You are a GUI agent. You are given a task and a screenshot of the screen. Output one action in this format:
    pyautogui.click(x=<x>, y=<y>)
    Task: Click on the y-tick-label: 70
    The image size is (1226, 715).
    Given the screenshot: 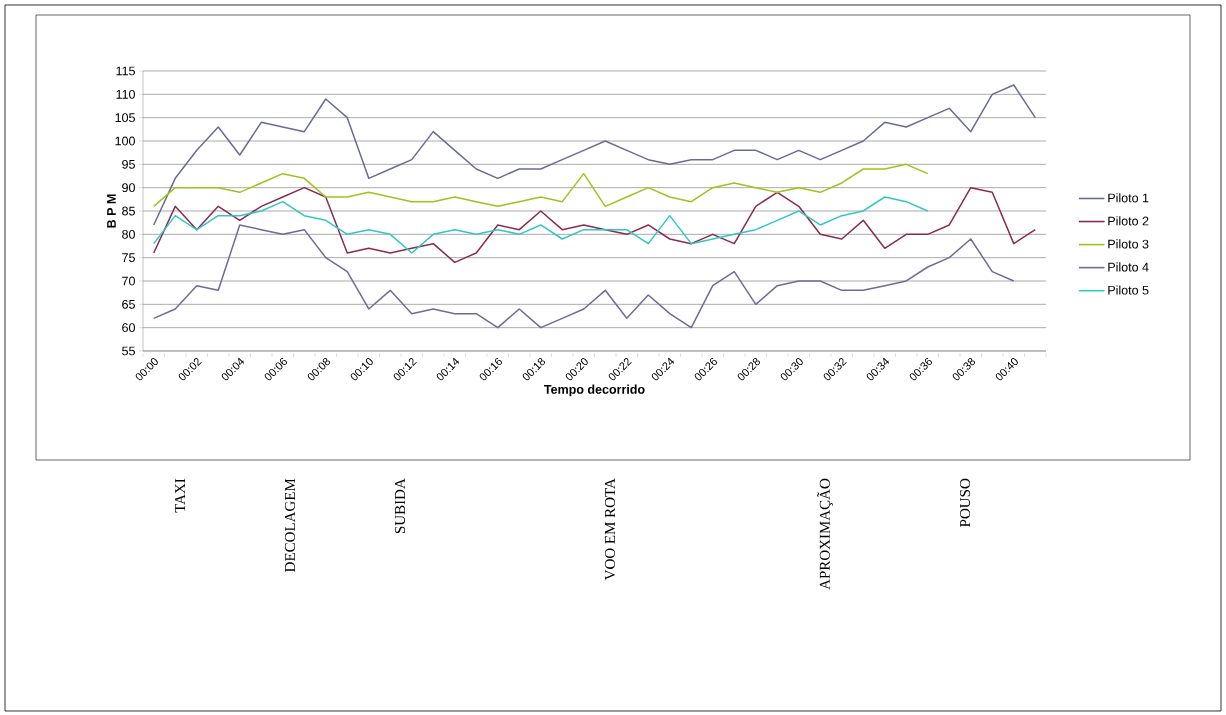 What is the action you would take?
    pyautogui.click(x=128, y=281)
    